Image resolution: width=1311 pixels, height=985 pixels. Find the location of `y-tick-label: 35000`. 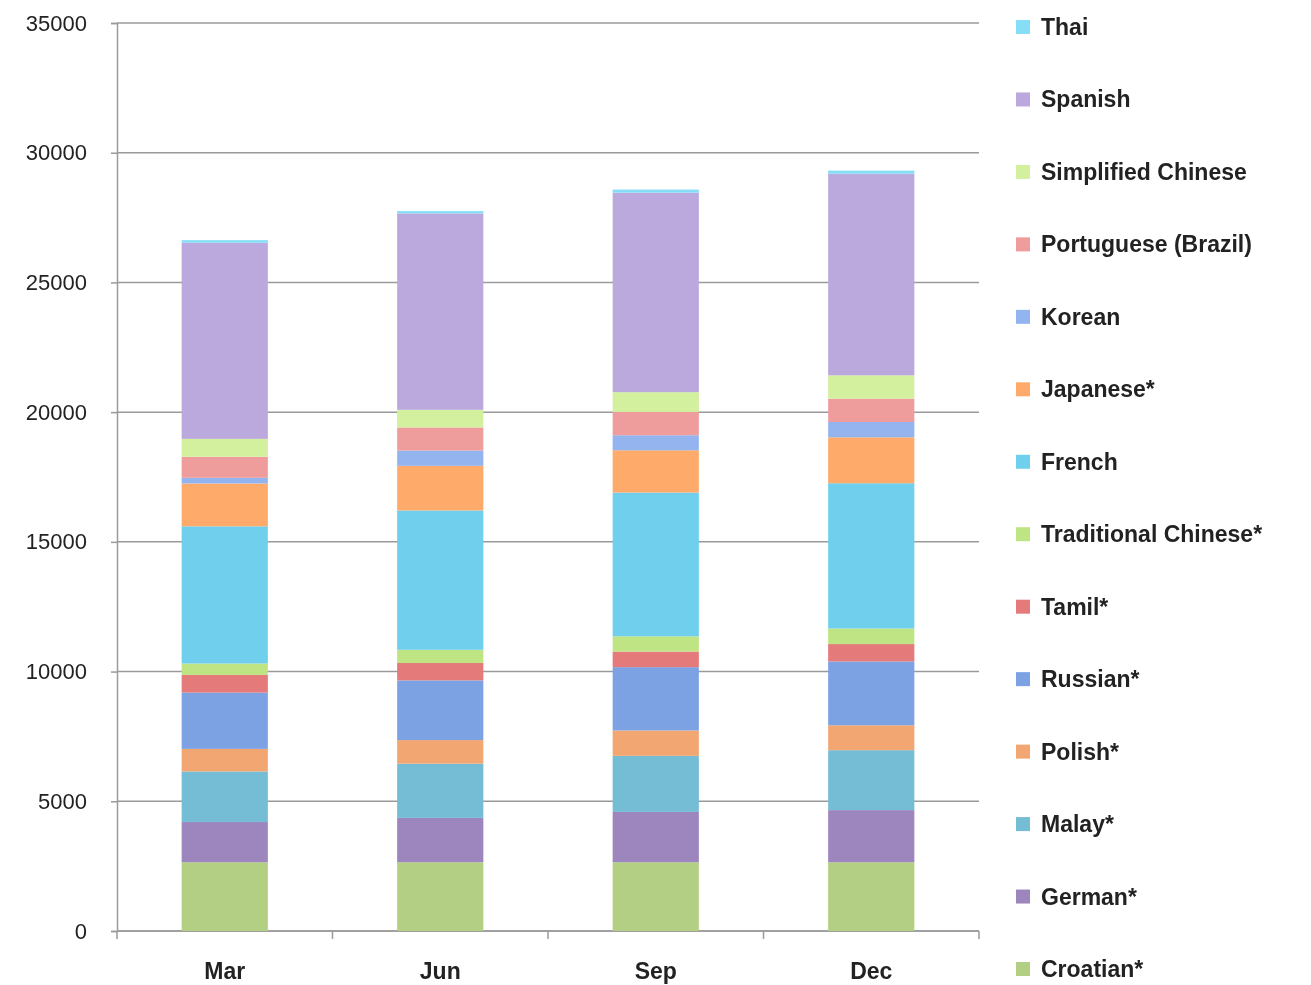

y-tick-label: 35000 is located at coordinates (56, 23).